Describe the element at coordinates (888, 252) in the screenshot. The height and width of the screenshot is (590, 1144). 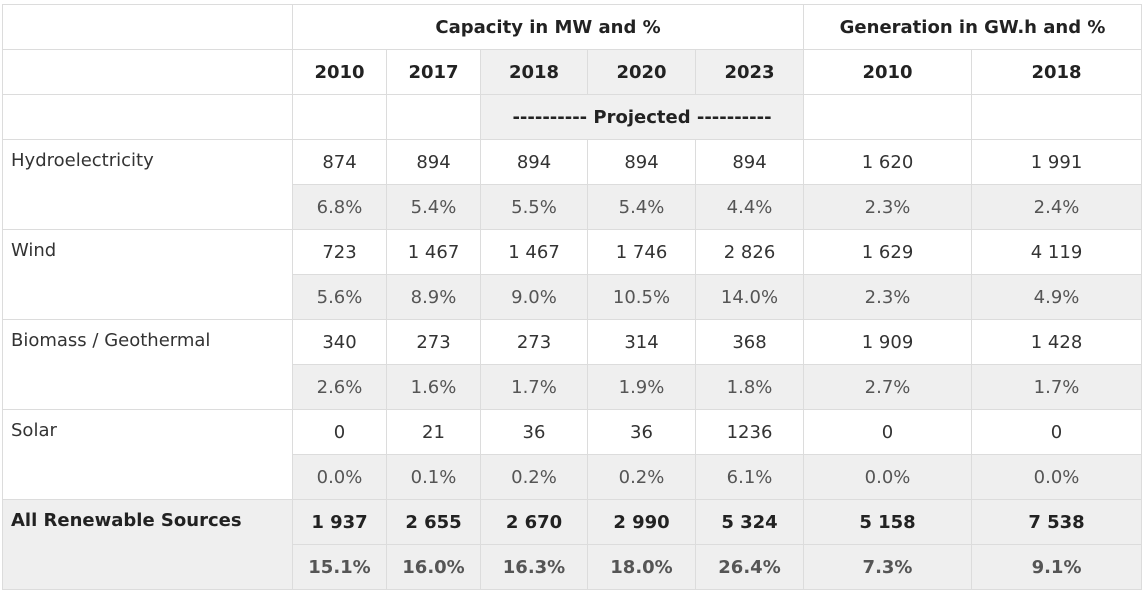
I see `value-cell: 1 629` at that location.